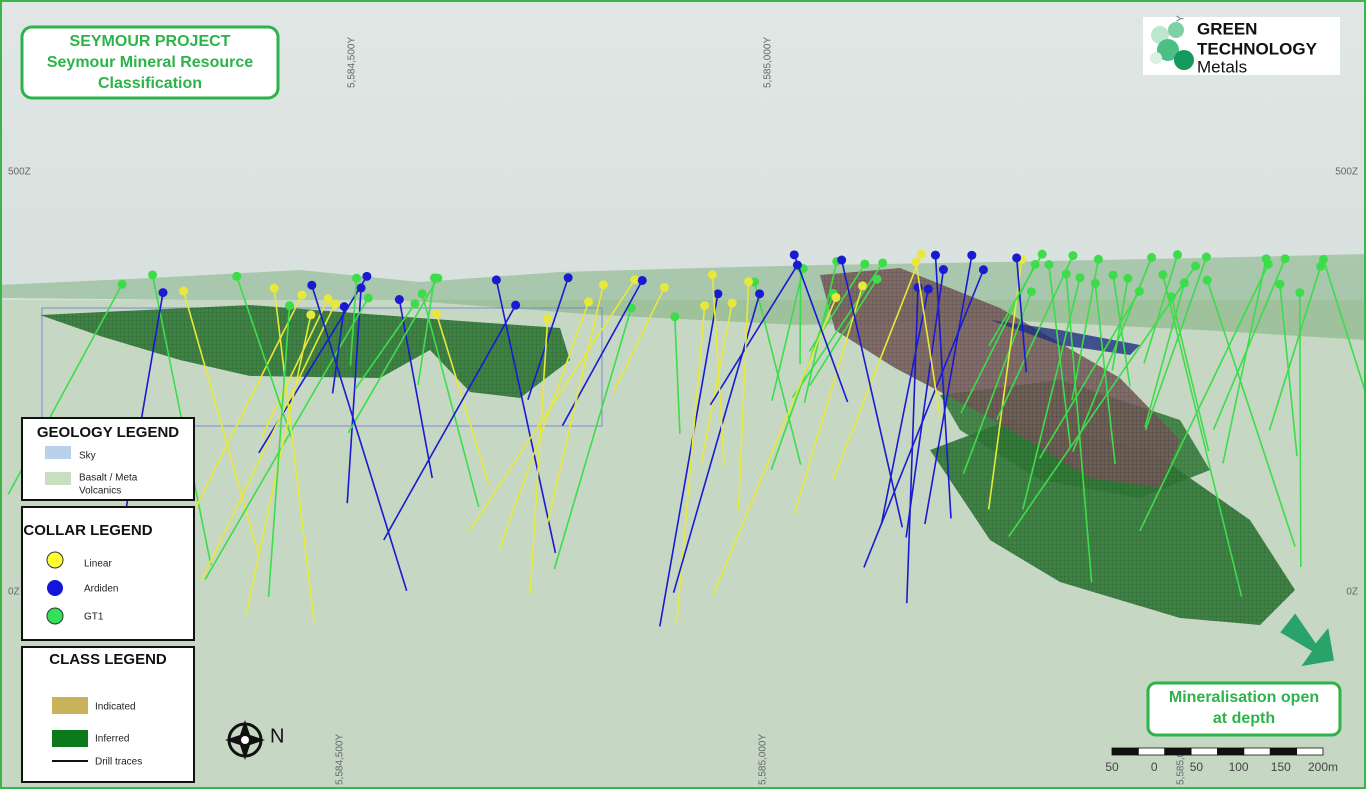  I want to click on scale-bar: 50 0 50 100 150 200m, so click(1221, 760).